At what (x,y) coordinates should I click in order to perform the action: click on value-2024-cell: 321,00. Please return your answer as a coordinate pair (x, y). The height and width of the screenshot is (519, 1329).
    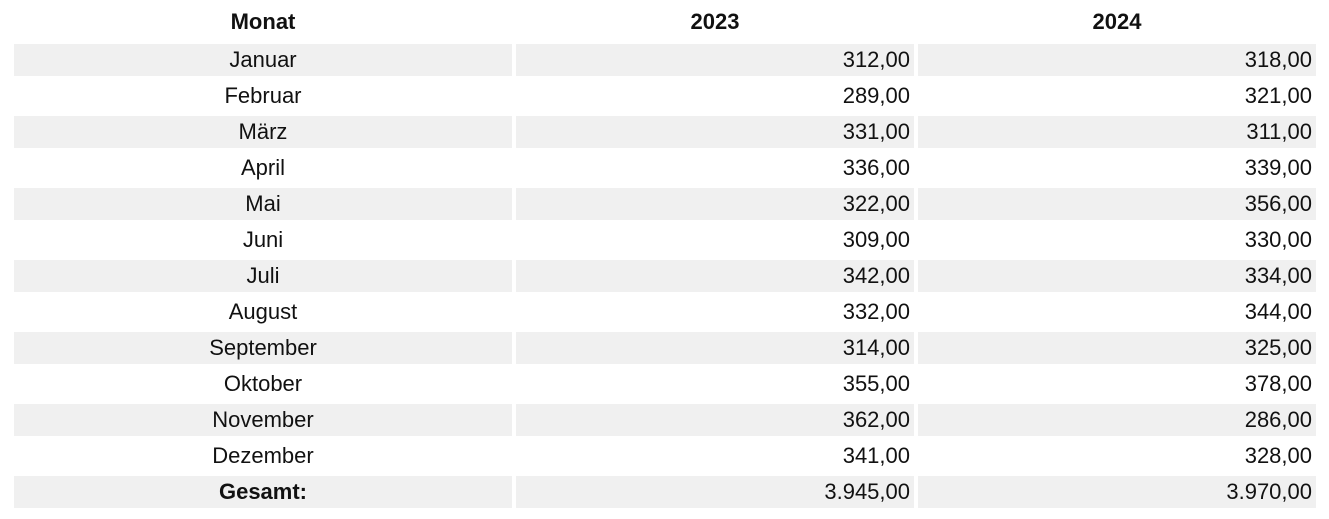
    Looking at the image, I should click on (1278, 95).